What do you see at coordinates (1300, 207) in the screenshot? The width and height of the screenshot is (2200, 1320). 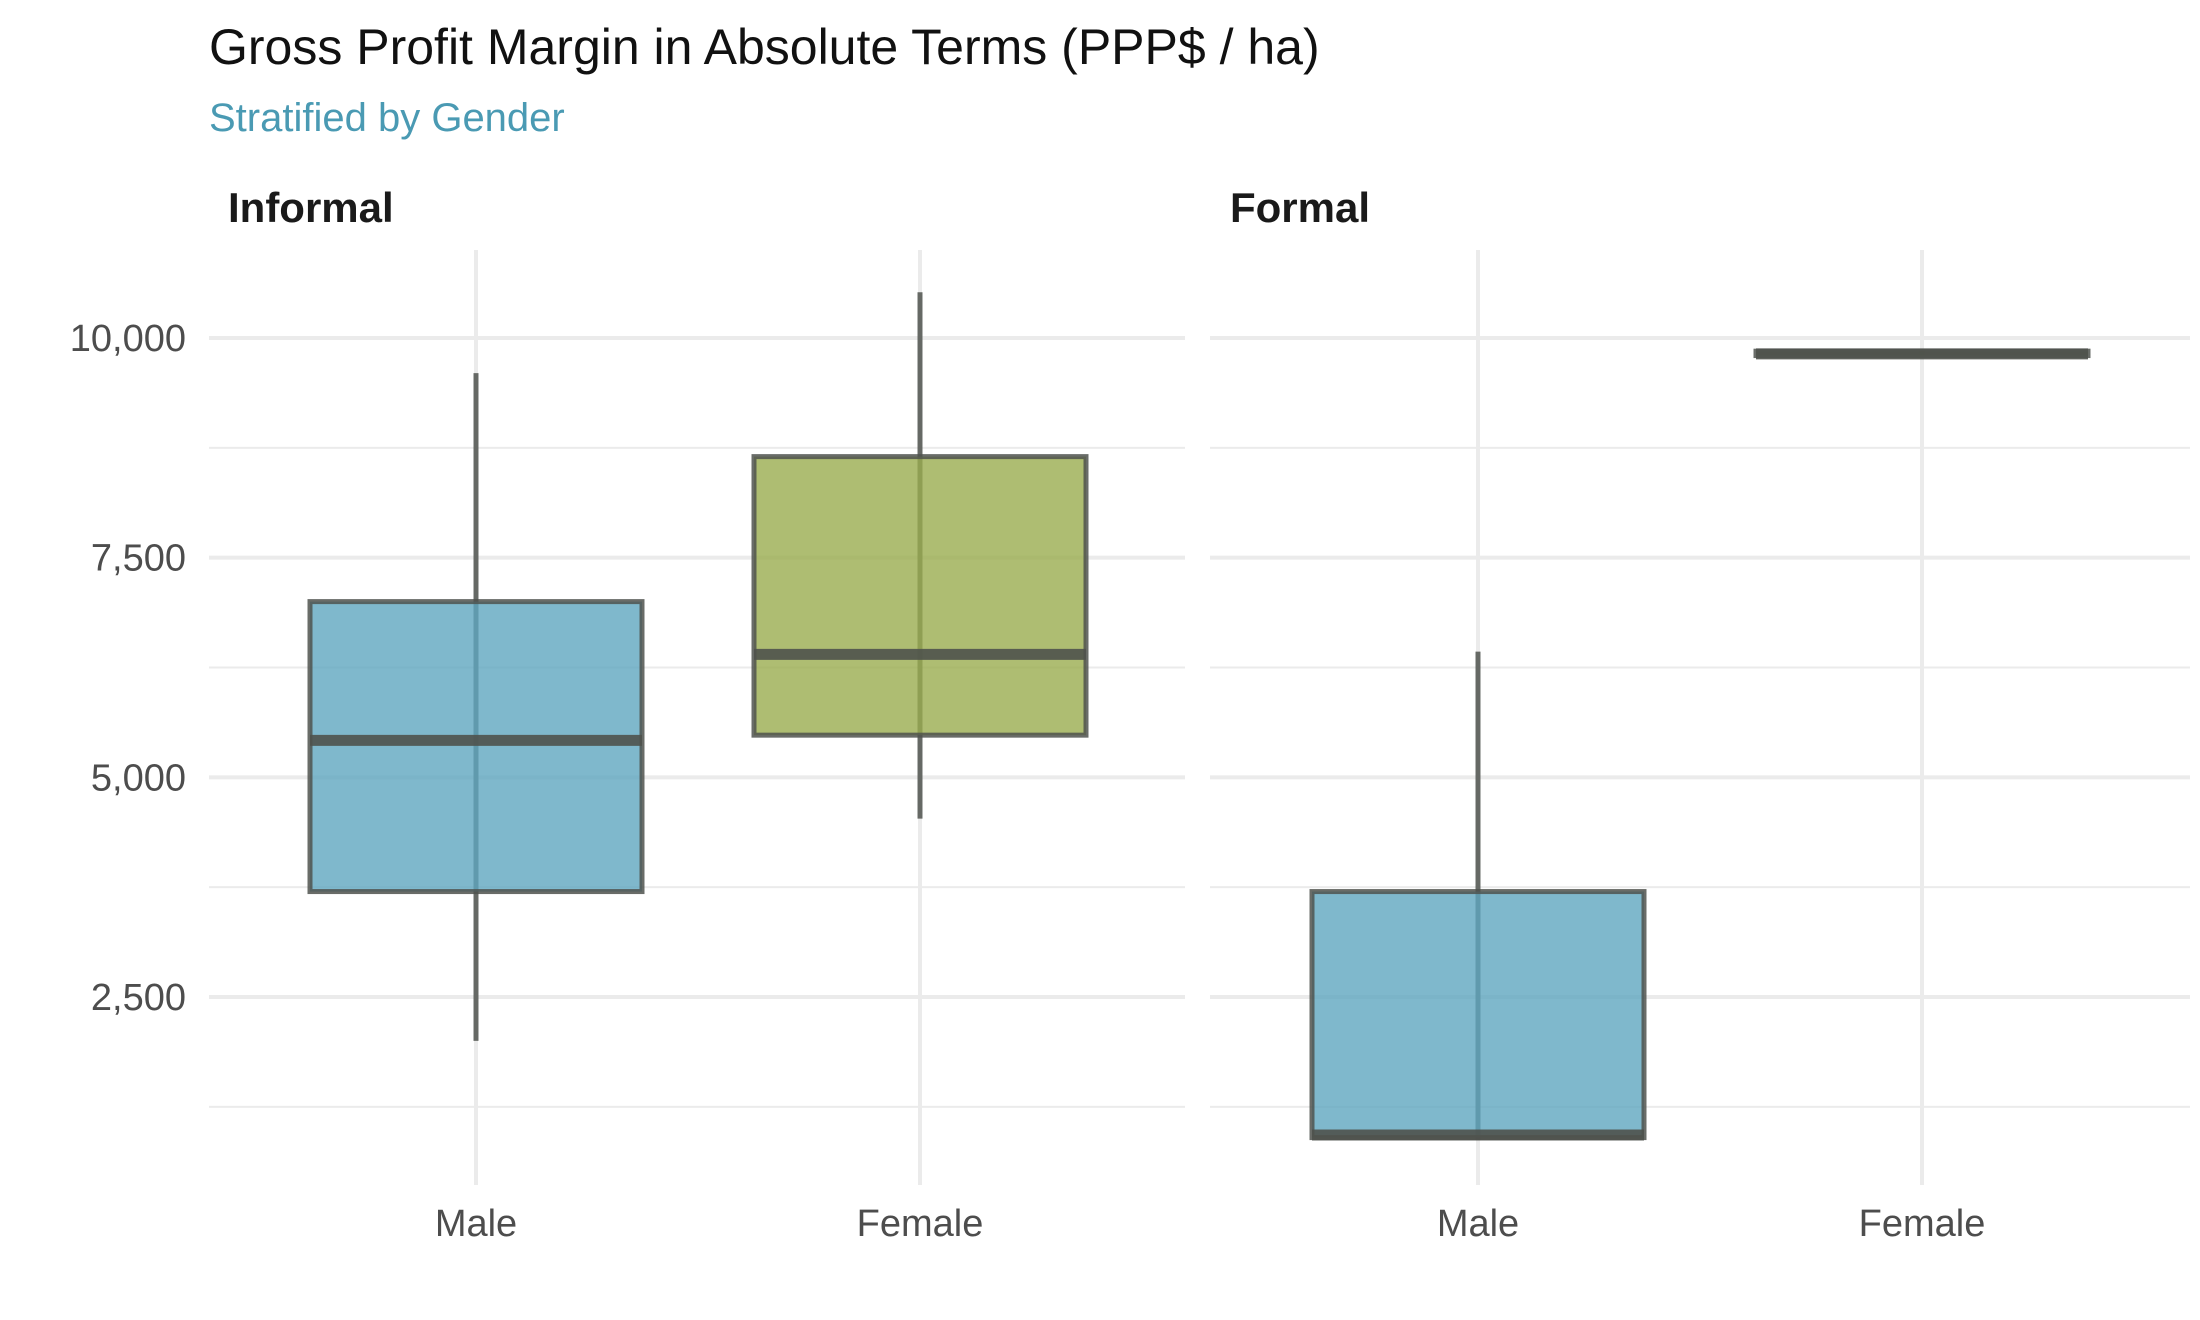 I see `panel-label: Formal` at bounding box center [1300, 207].